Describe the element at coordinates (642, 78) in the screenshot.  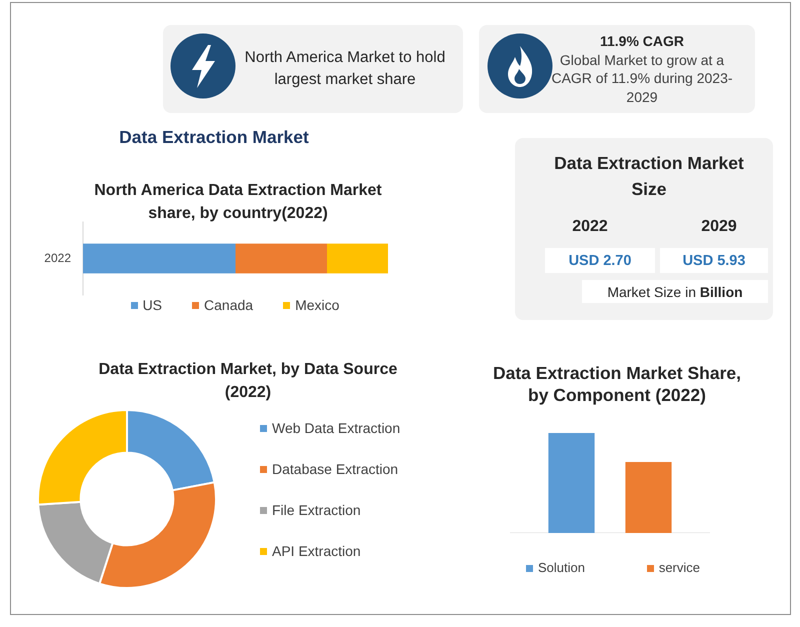
I see `text: Global Market to grow at a CAGR of 11.9% during 2023-2029` at that location.